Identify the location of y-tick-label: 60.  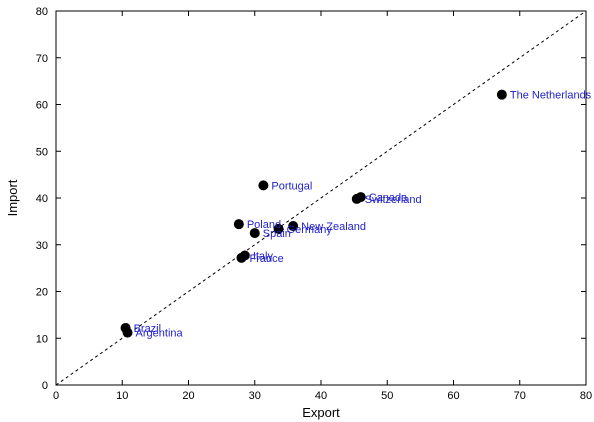
(42, 106).